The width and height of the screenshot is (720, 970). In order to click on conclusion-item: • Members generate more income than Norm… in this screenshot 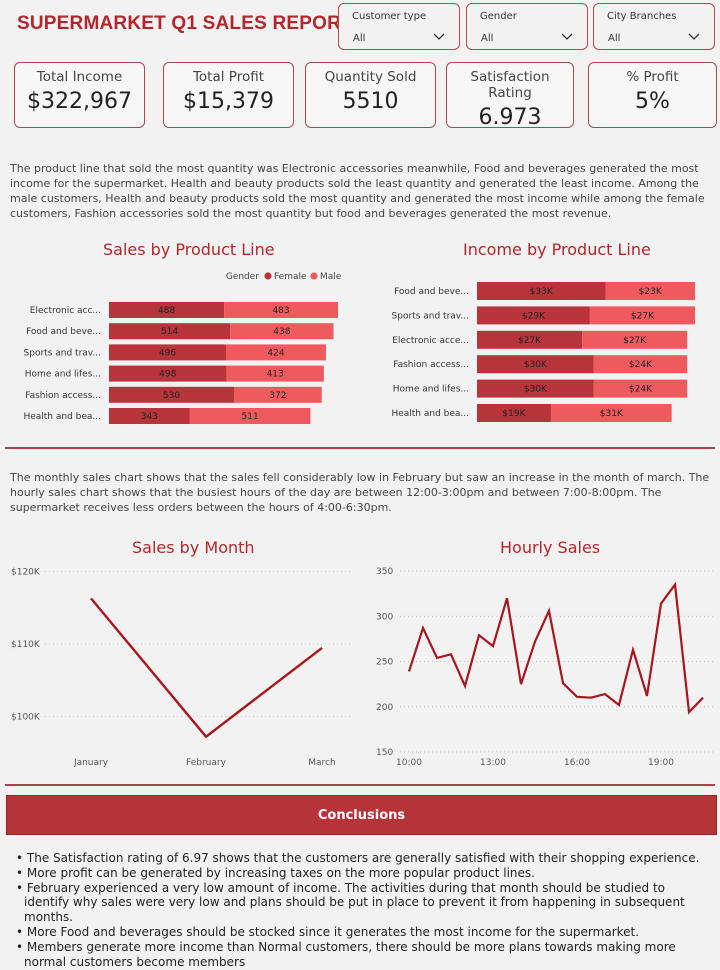, I will do `click(346, 954)`.